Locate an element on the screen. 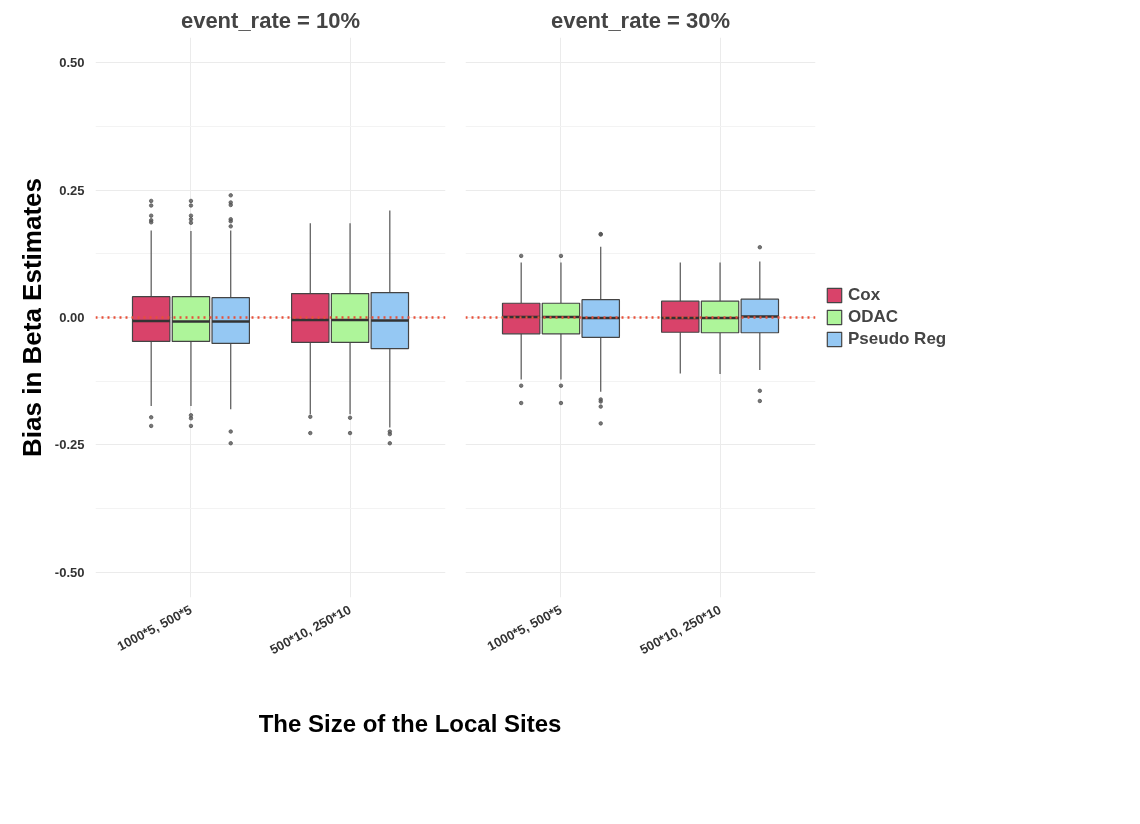 This screenshot has height=824, width=1140. y-tick-label: 0.25 is located at coordinates (72, 190).